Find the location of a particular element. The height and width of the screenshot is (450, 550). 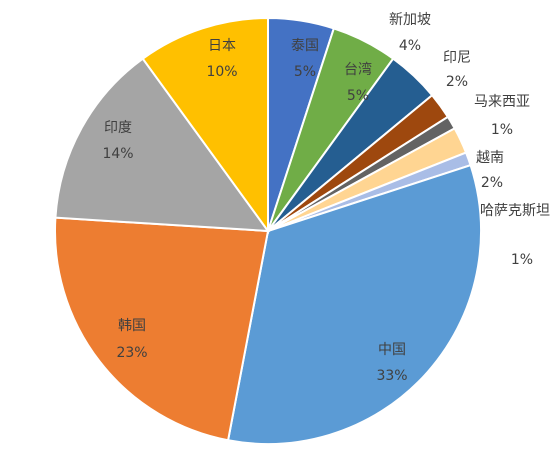

slice-label: 印尼 is located at coordinates (457, 58).